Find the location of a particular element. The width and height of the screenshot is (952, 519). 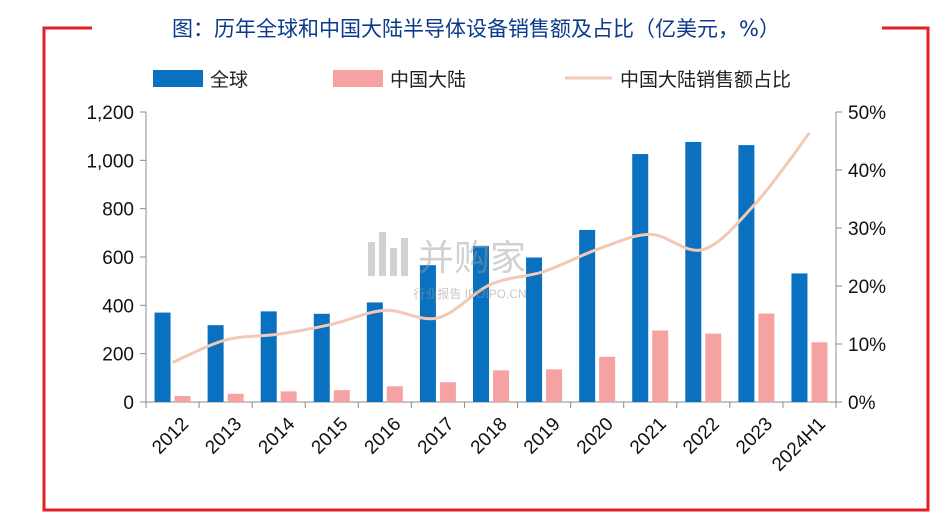

x-tick-label: 2013 is located at coordinates (223, 436).